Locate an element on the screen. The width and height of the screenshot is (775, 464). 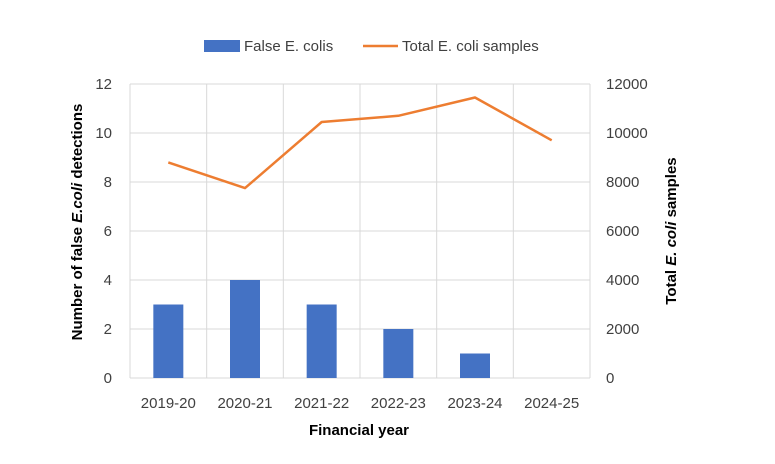
left-axis-title: Number of false E.coli detections is located at coordinates (77, 222).